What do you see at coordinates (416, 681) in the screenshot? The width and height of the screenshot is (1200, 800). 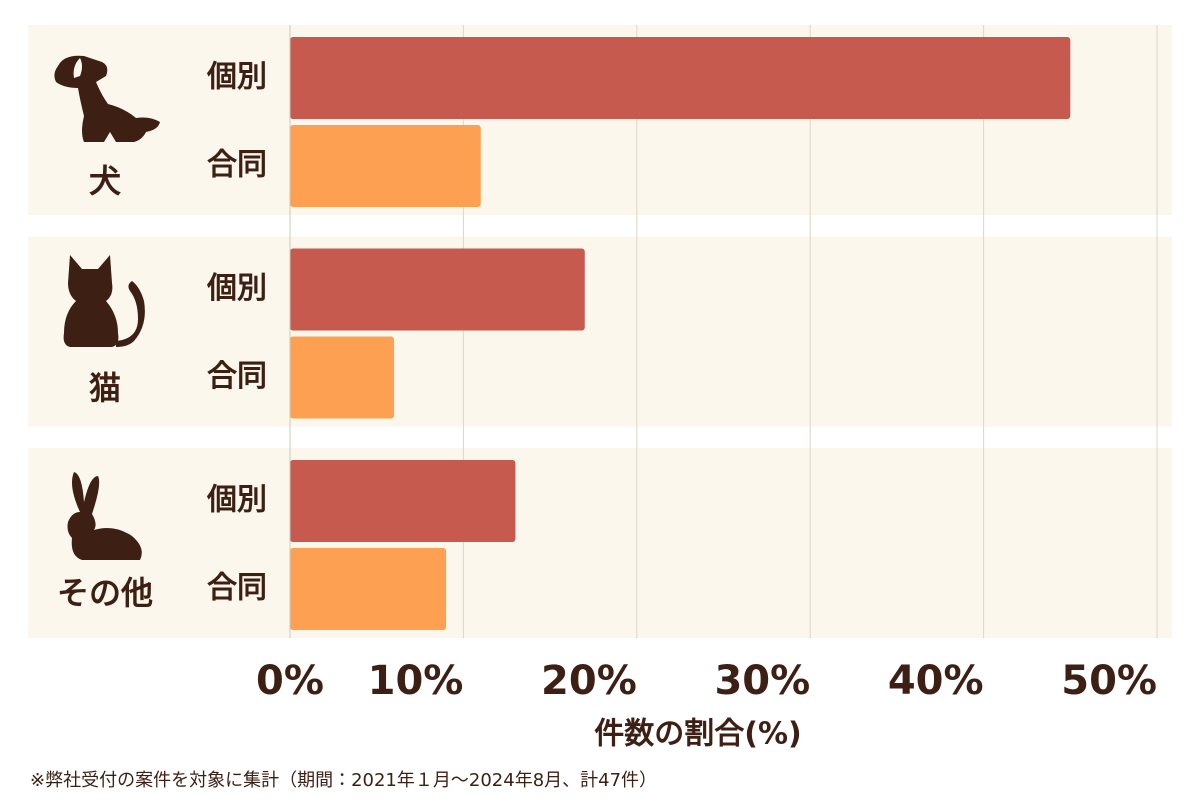 I see `x-tick-label: 10%` at bounding box center [416, 681].